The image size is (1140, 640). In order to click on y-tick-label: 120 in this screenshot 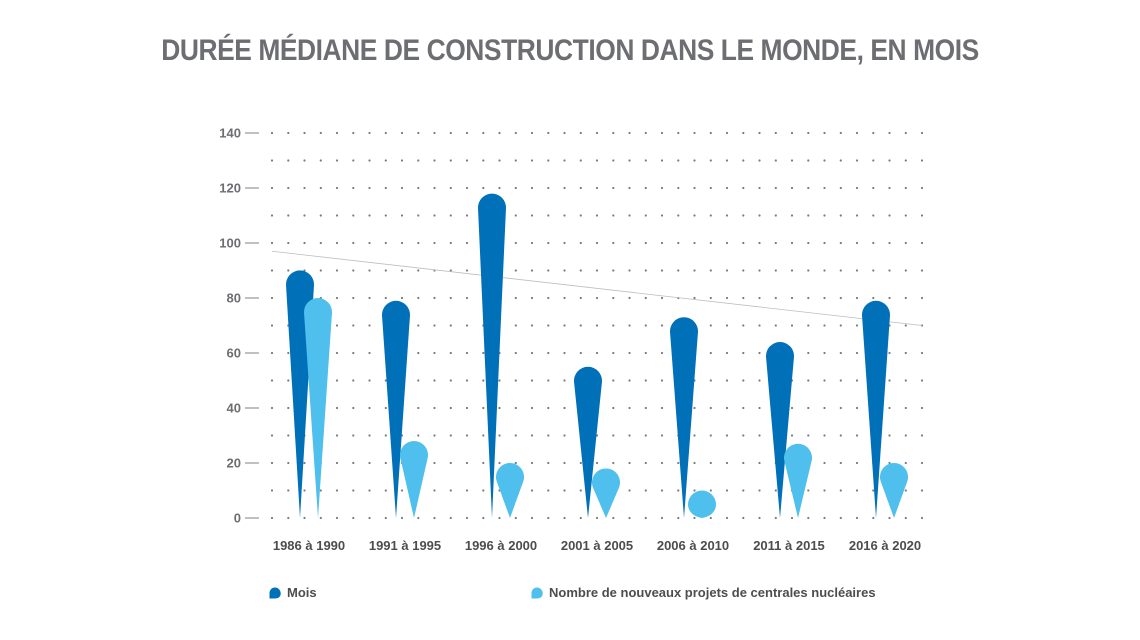, I will do `click(230, 188)`.